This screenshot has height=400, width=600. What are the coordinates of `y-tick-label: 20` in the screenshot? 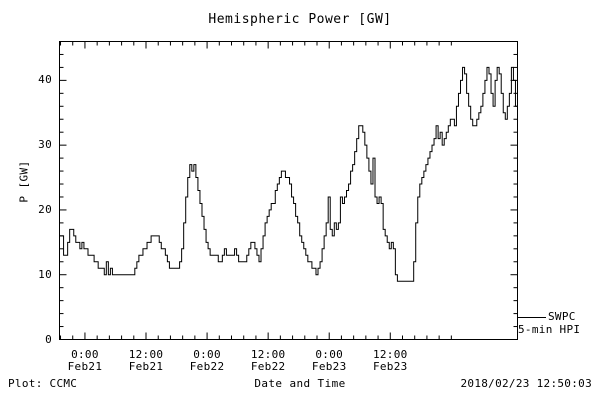 It's located at (45, 209).